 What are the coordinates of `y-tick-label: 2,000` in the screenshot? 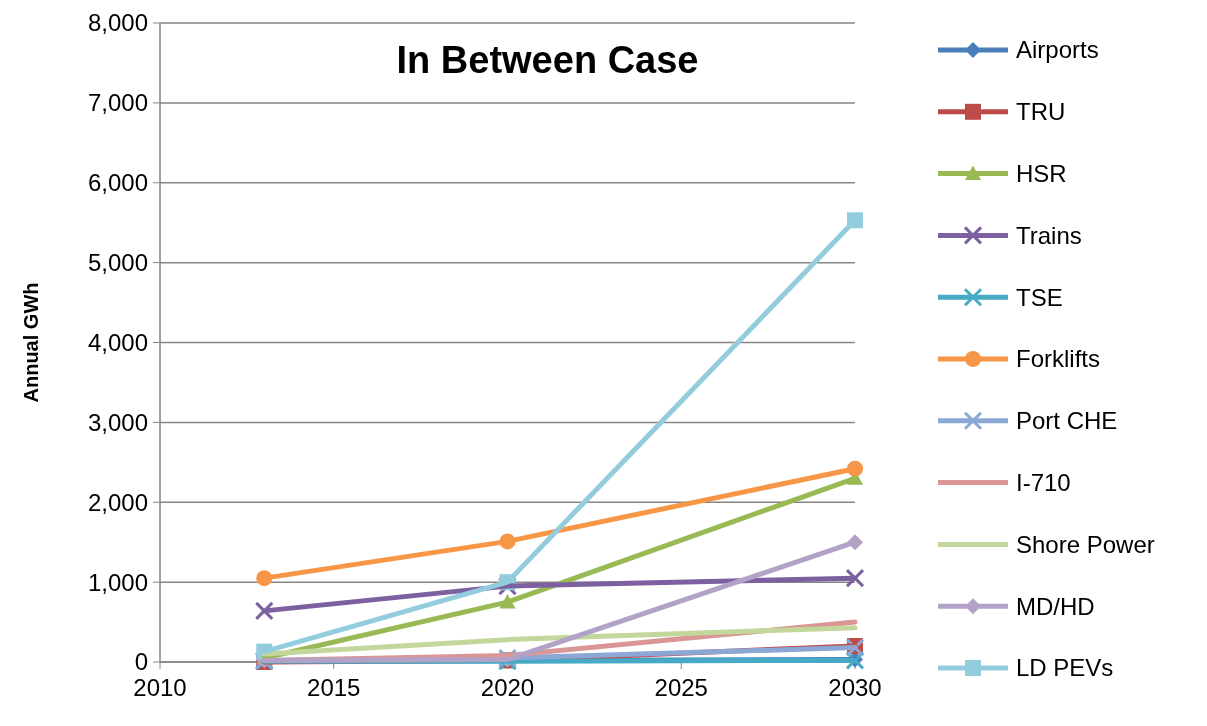 It's located at (117, 502).